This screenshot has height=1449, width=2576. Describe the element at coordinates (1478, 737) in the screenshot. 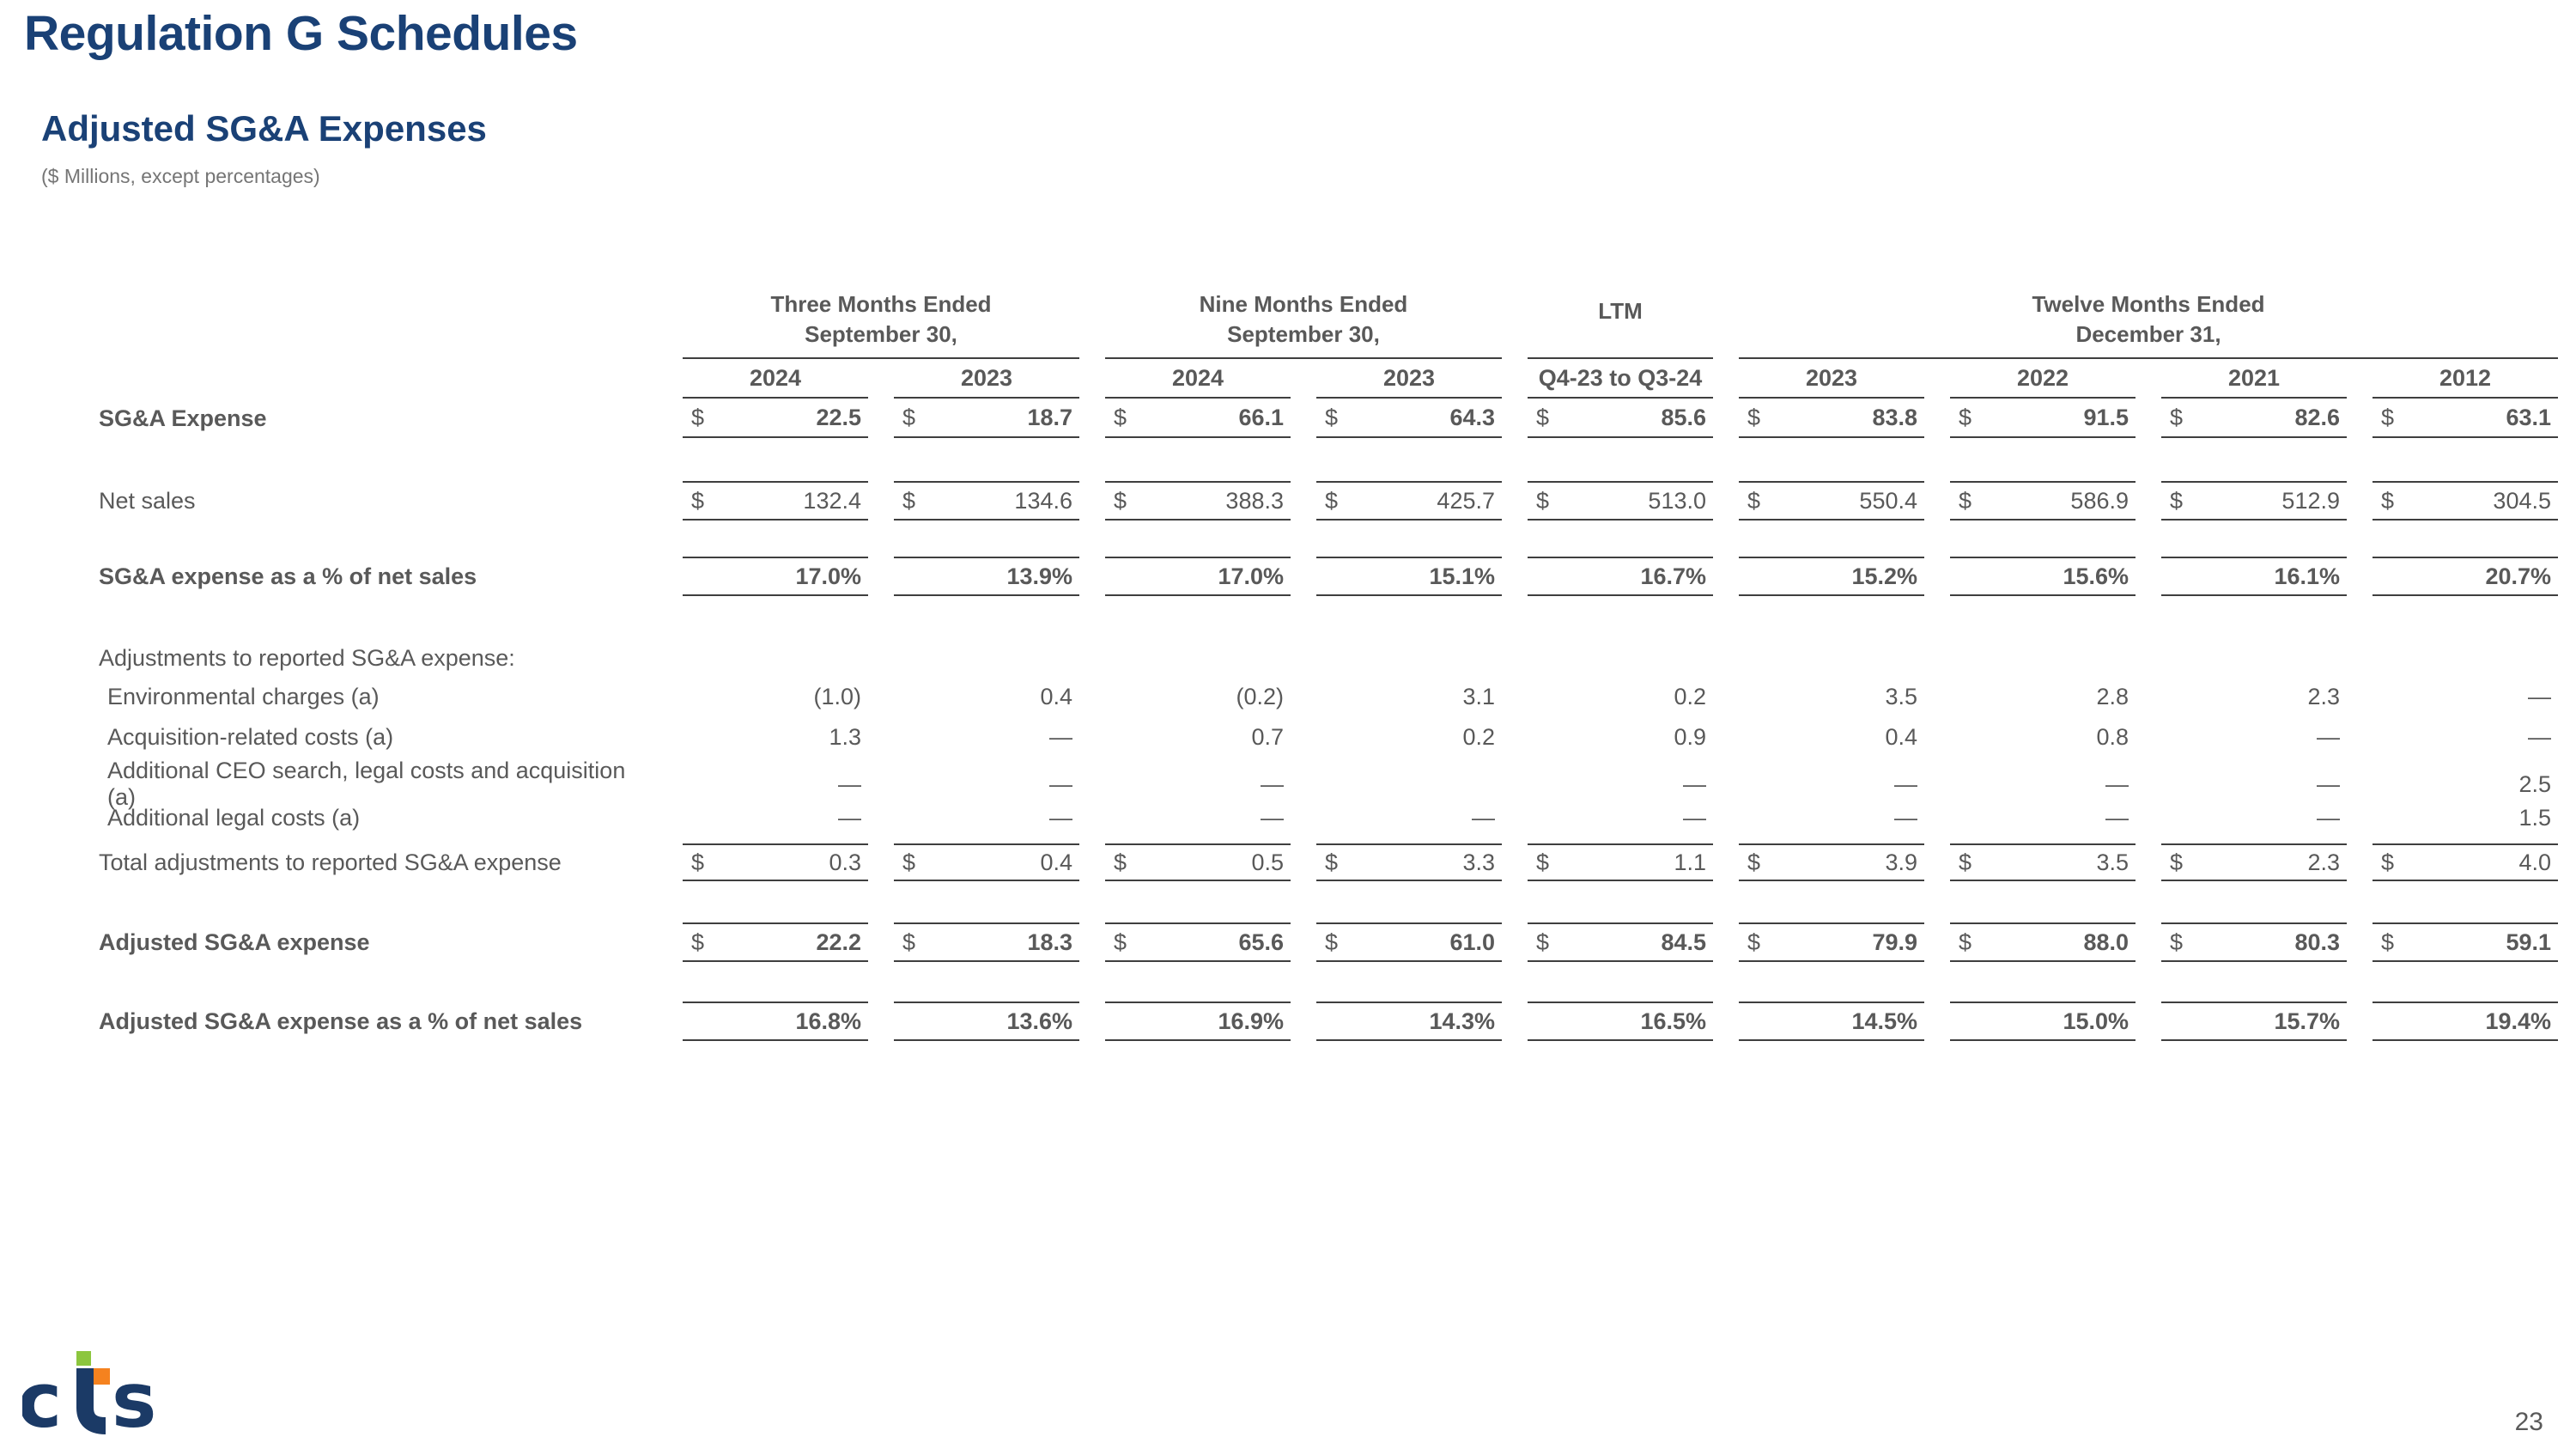

I see `cell-value: 0.2` at that location.